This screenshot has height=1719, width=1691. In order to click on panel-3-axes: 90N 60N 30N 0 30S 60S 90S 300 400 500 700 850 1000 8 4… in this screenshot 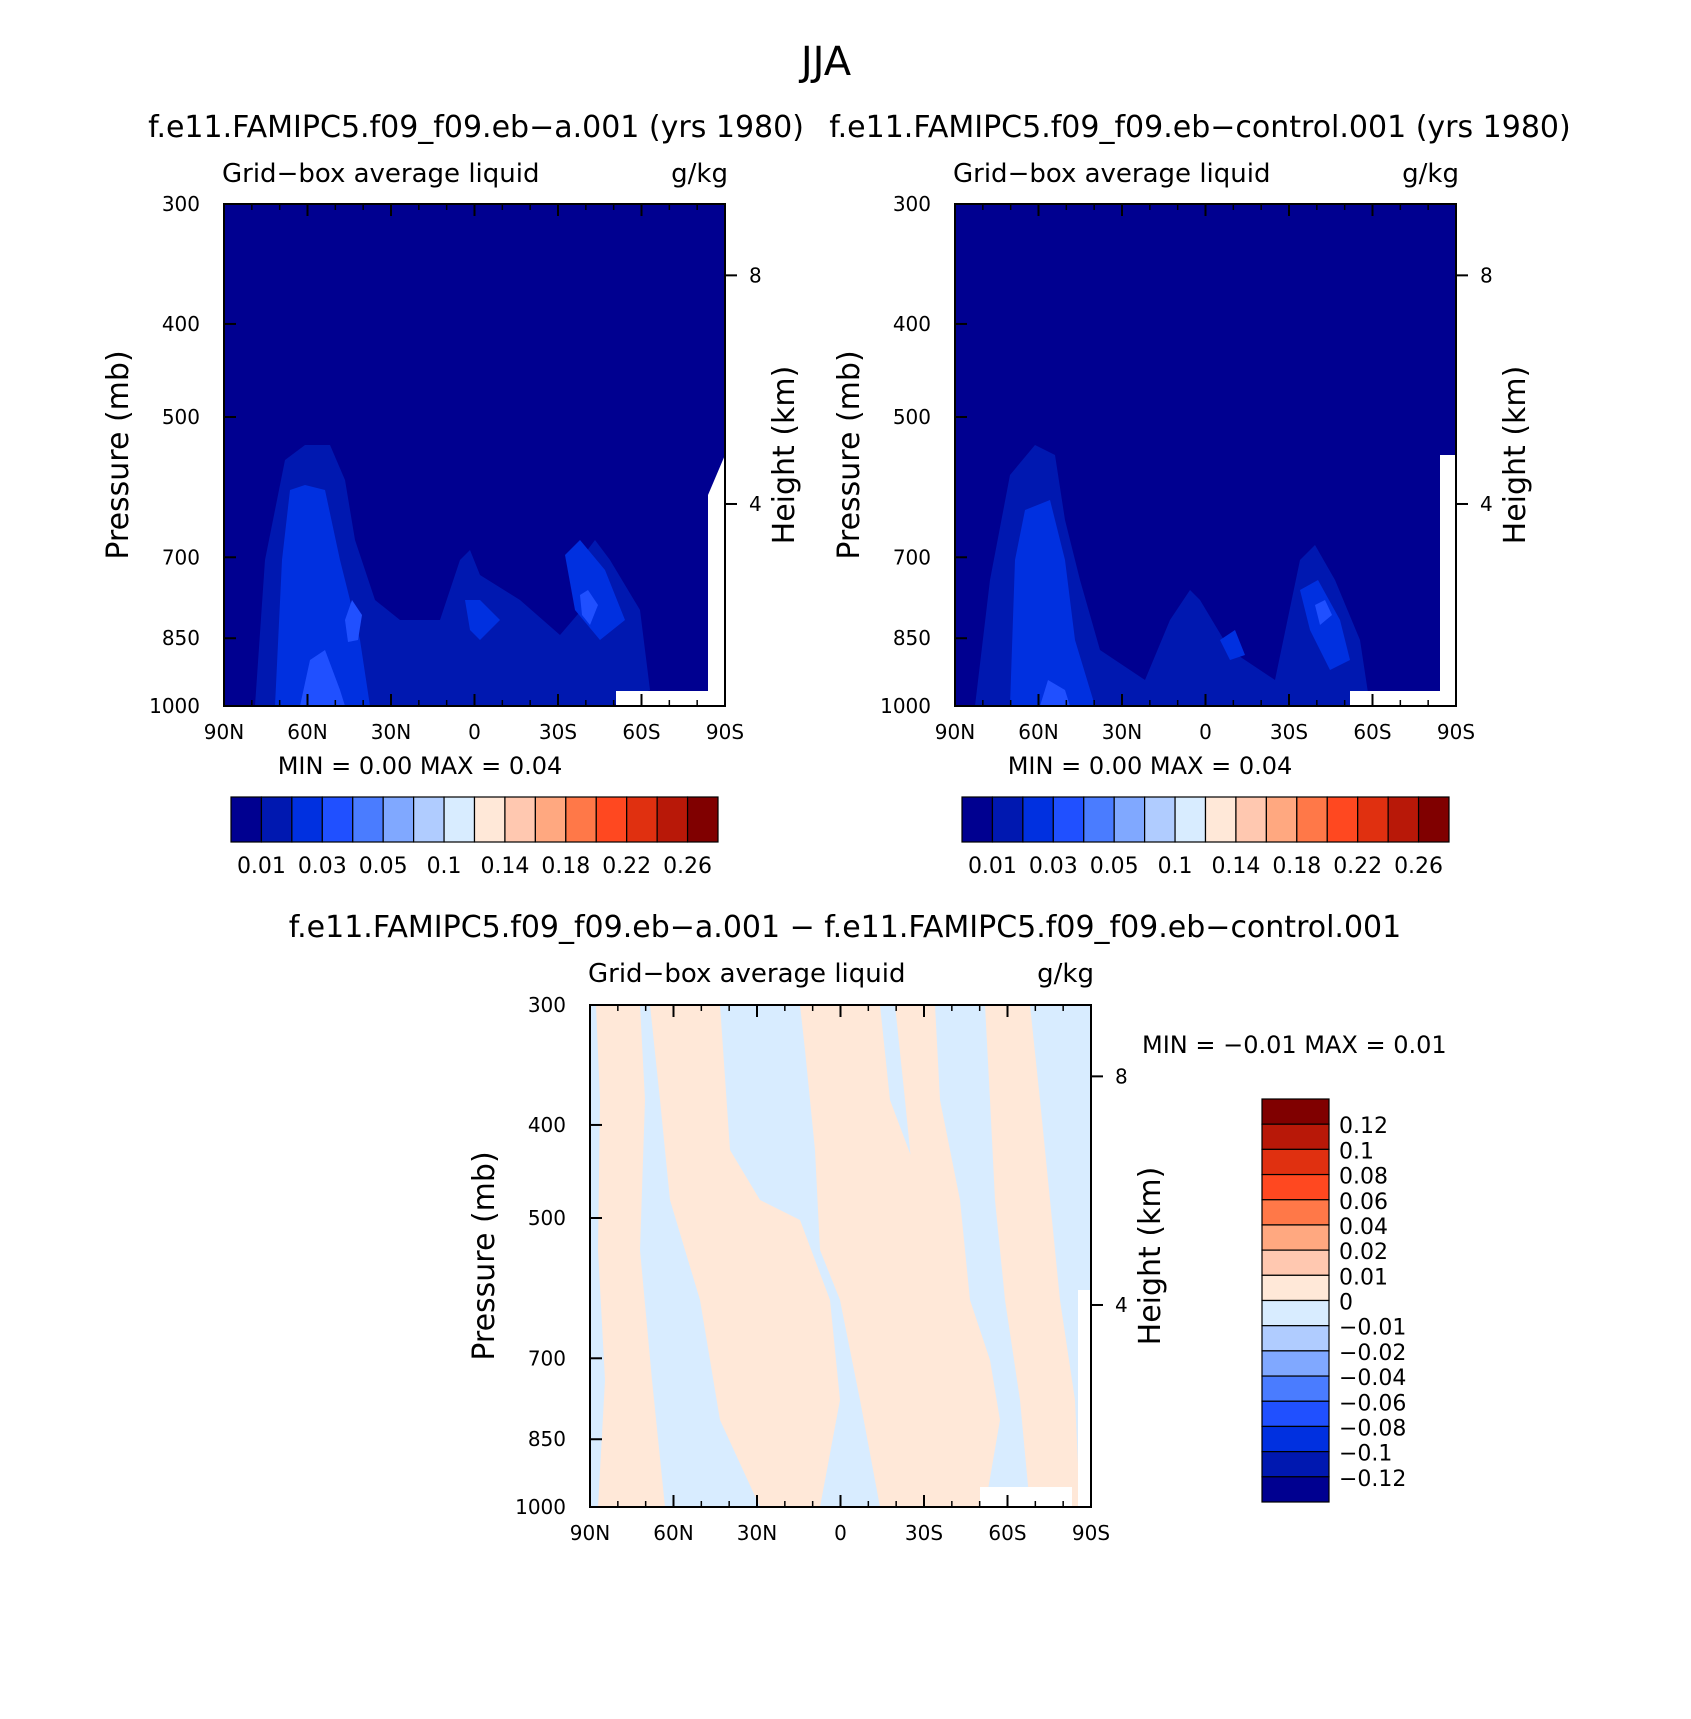, I will do `click(817, 1269)`.